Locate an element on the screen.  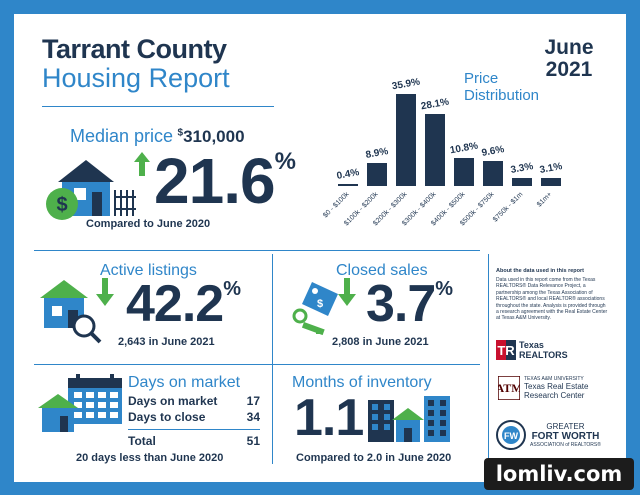
active-label: Active listings is located at coordinates (148, 270).